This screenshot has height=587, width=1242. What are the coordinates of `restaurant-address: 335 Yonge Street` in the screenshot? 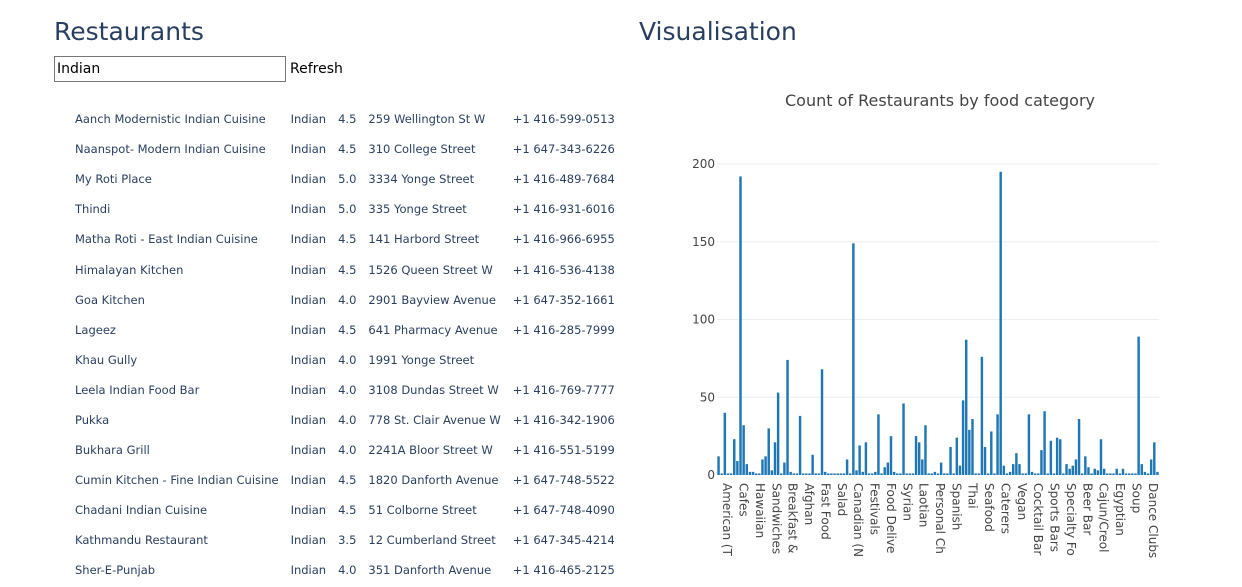 It's located at (417, 209).